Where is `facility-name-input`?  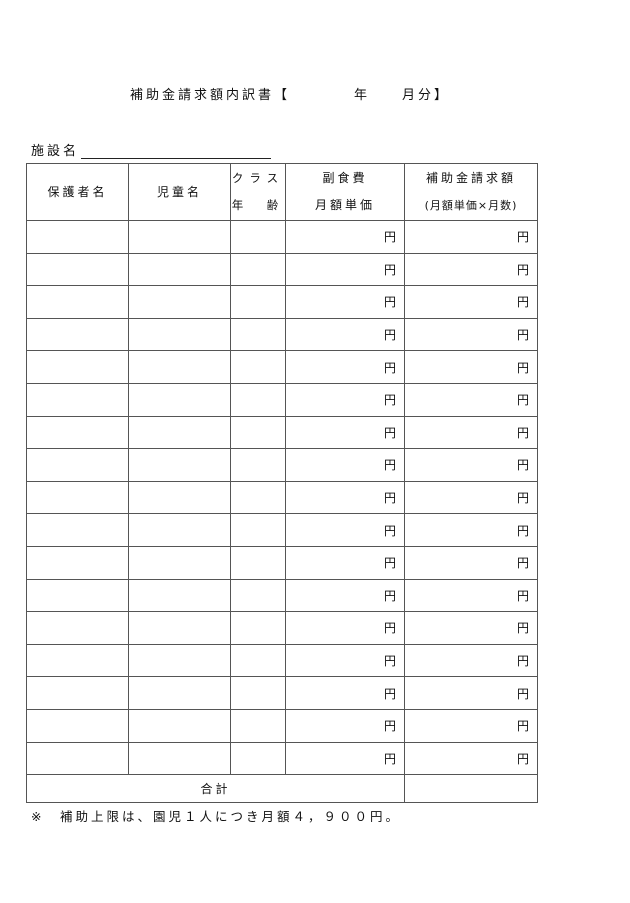
facility-name-input is located at coordinates (176, 151).